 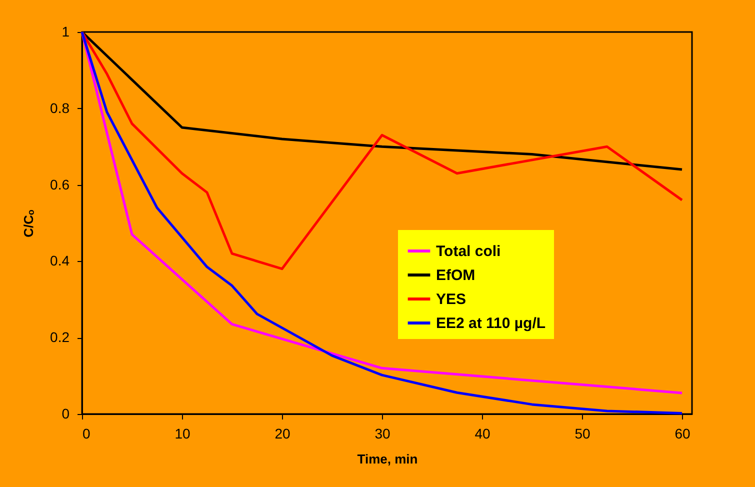 I want to click on y-tick-label: 0.6, so click(x=60, y=184).